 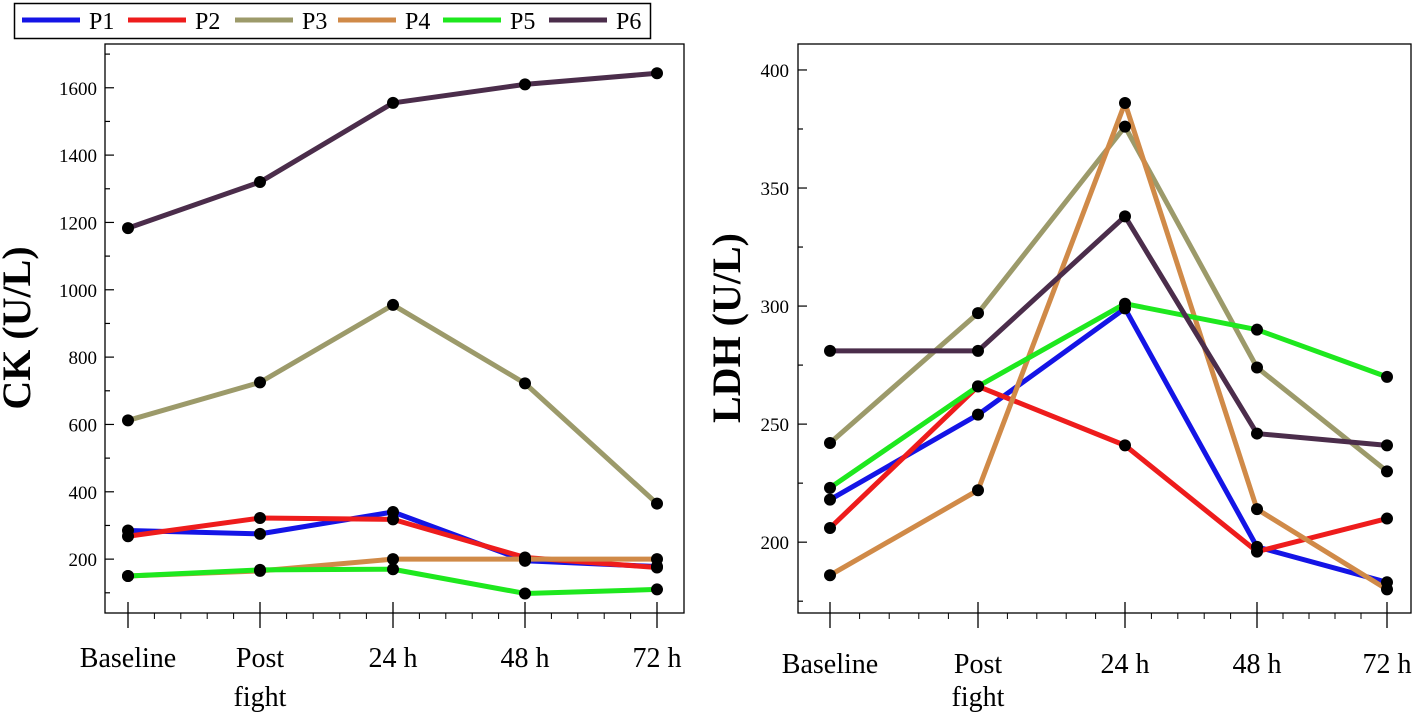 I want to click on ck-series-line-p3, so click(x=392, y=404).